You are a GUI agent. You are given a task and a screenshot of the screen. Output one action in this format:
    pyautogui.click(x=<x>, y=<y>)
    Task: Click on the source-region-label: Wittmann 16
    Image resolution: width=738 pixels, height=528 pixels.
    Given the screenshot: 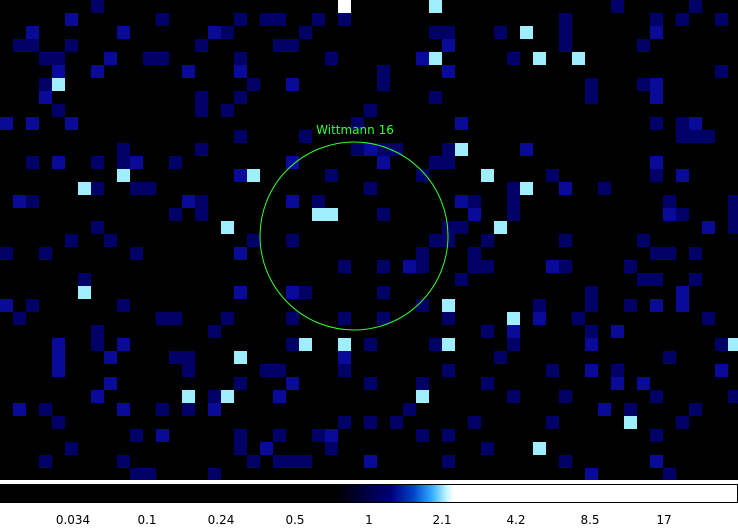 What is the action you would take?
    pyautogui.click(x=355, y=130)
    